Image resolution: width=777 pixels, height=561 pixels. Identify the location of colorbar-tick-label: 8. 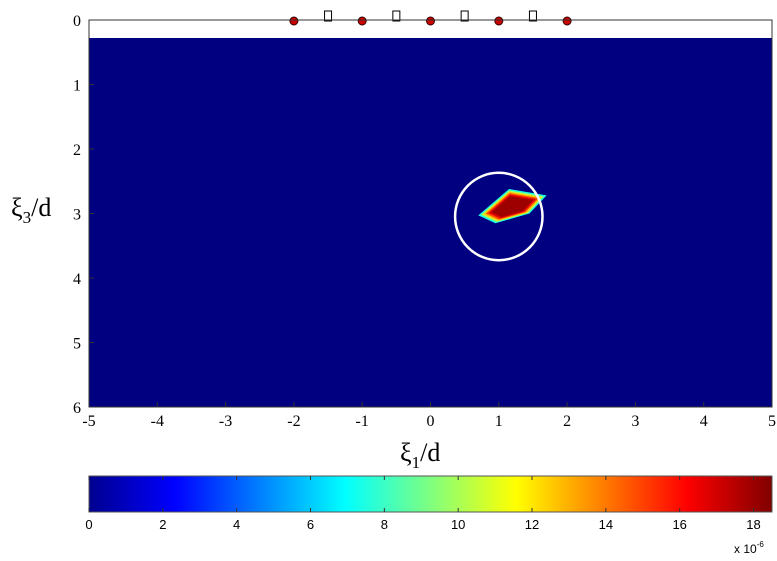
(384, 524).